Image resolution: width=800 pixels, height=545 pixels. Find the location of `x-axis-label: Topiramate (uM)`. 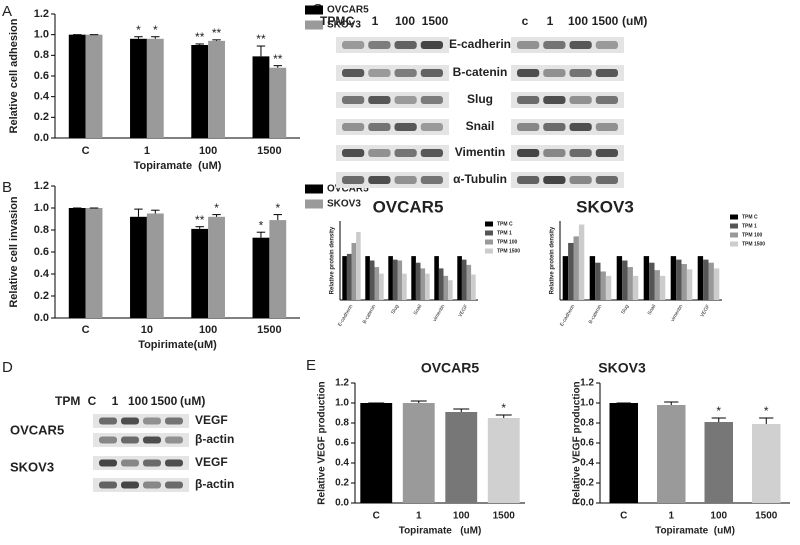

x-axis-label: Topiramate (uM) is located at coordinates (440, 531).